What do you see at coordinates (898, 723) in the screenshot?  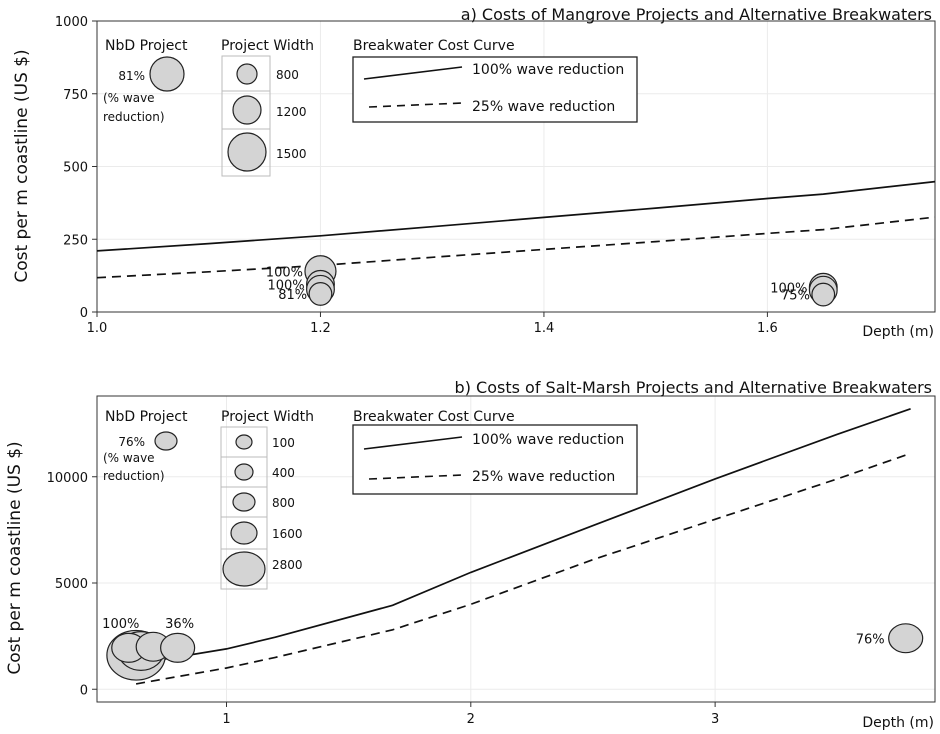 I see `panel-b-x-axis-label: Depth (m)` at bounding box center [898, 723].